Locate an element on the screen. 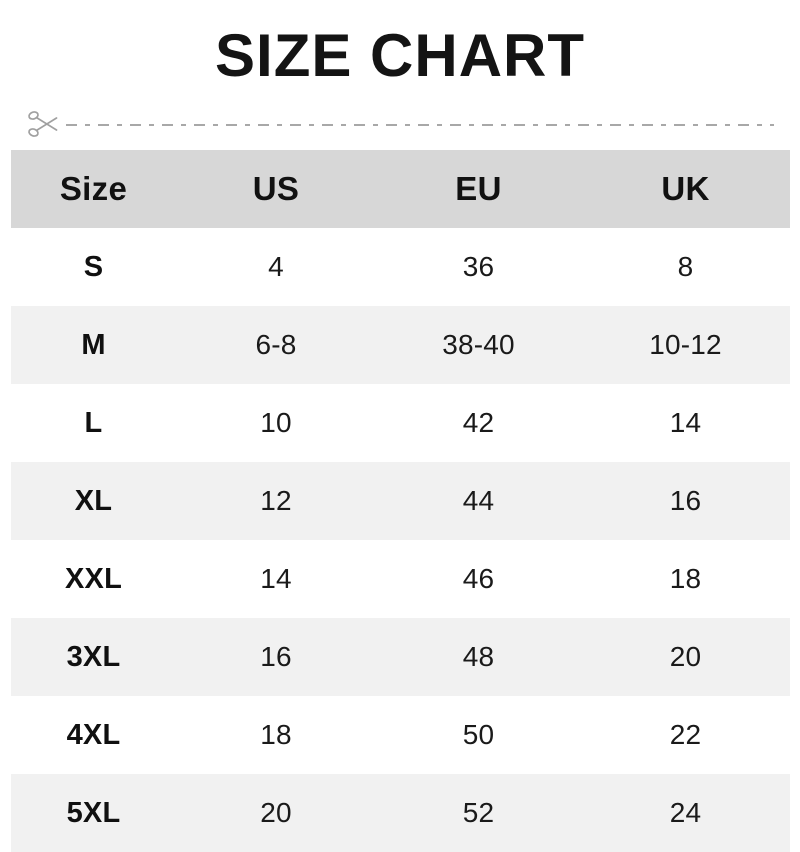 The image size is (800, 852). table-header: Size US EU UK is located at coordinates (400, 189).